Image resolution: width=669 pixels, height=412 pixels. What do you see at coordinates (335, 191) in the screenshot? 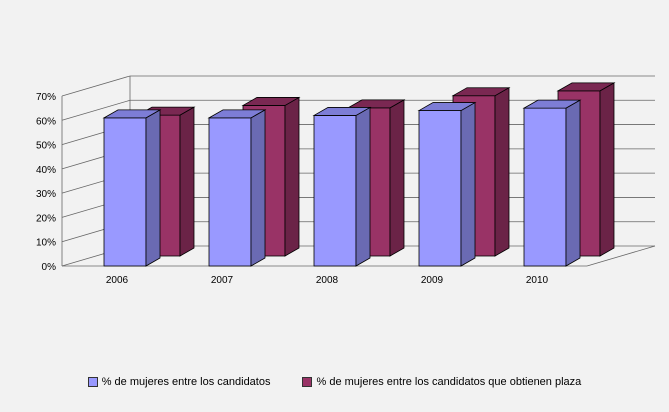
I see `bar-series-1-2008-front` at bounding box center [335, 191].